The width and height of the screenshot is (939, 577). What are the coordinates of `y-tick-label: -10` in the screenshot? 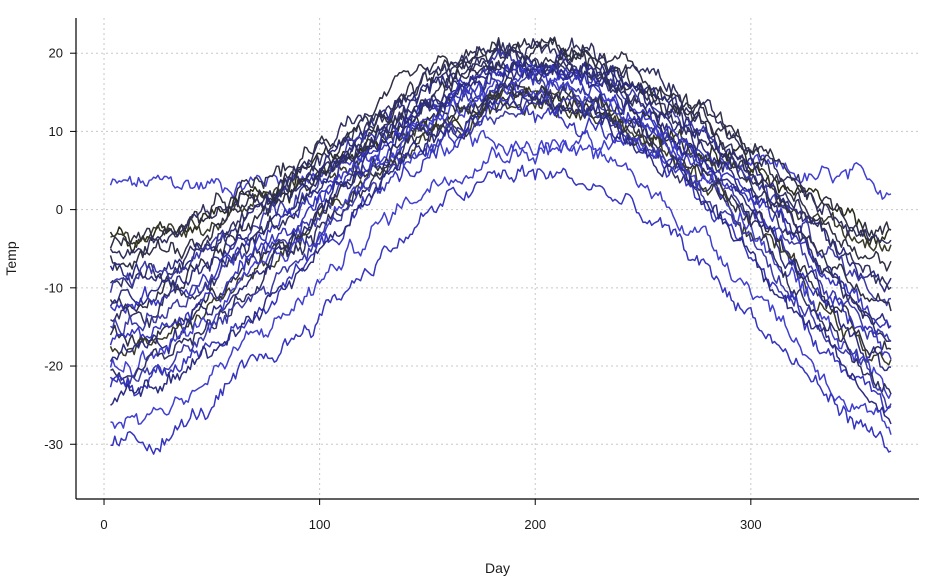 It's located at (53, 287).